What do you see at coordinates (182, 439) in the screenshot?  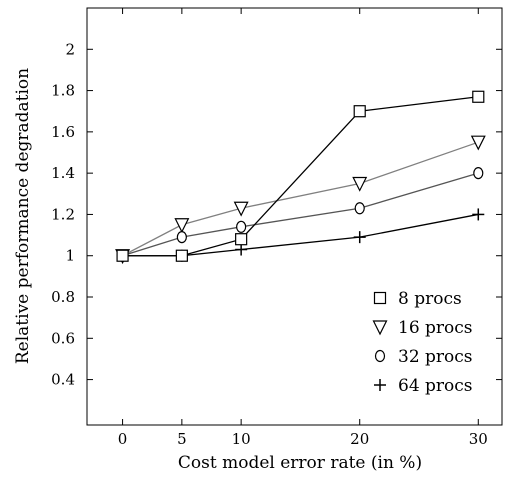 I see `x-tick-label: 5` at bounding box center [182, 439].